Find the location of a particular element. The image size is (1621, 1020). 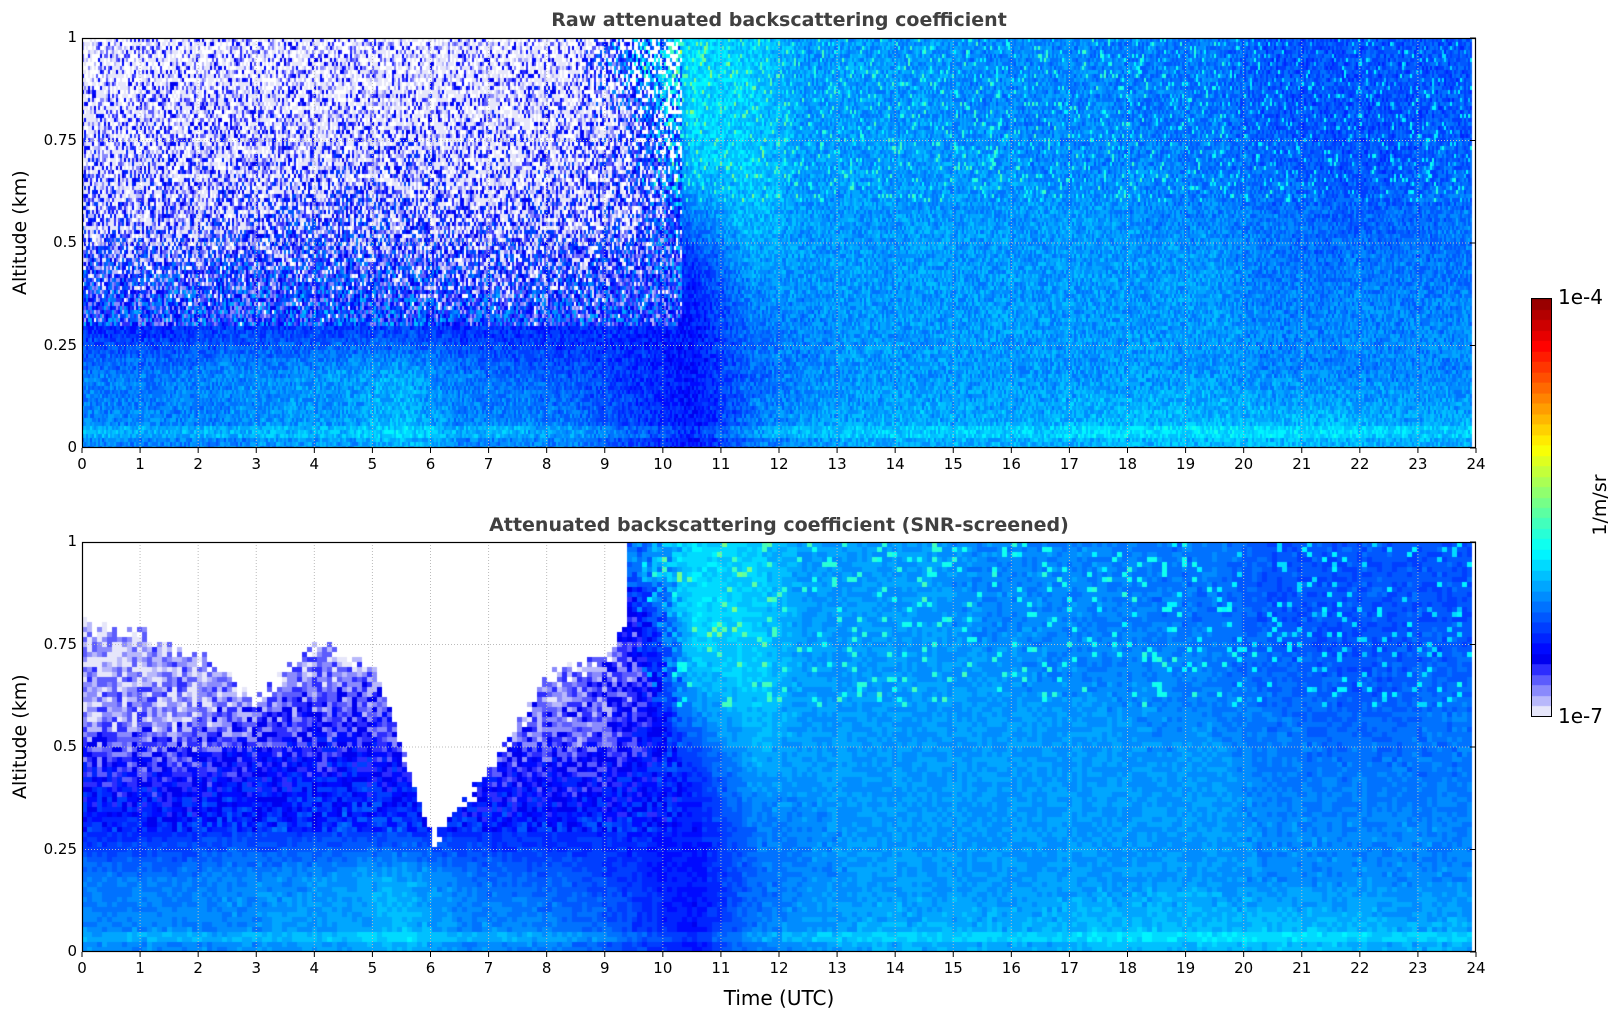

colorbar-max-label: 1e-4 is located at coordinates (1580, 297).